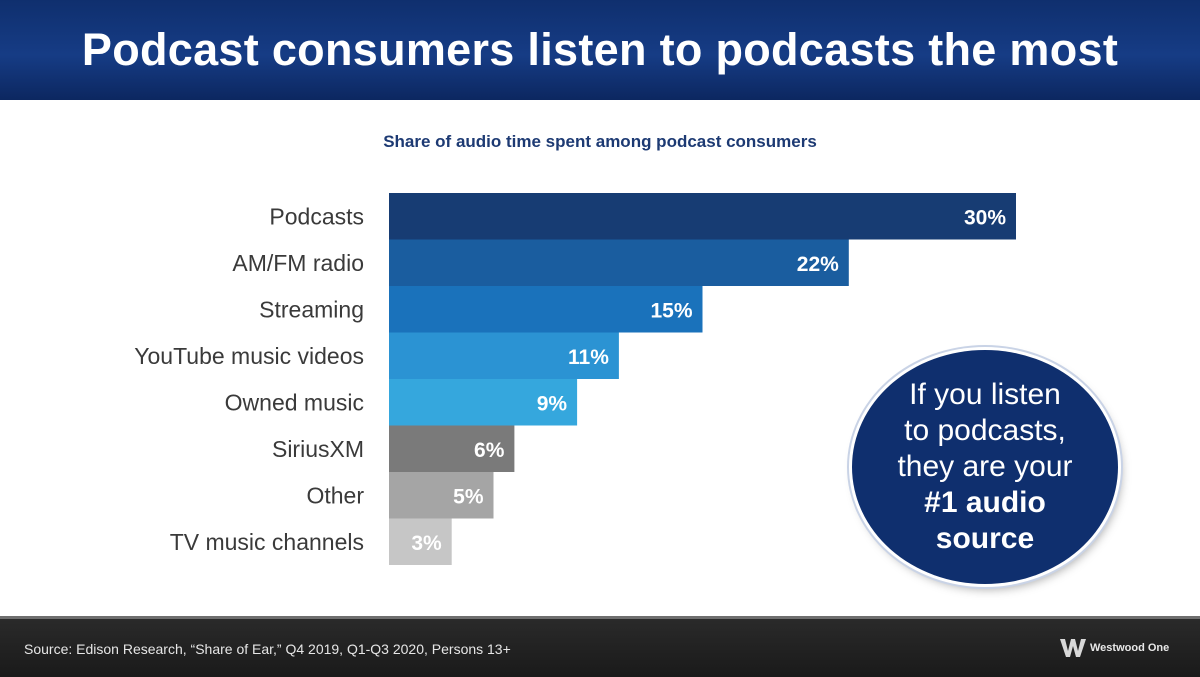 Image resolution: width=1200 pixels, height=677 pixels. I want to click on value-label-1: 22%, so click(818, 264).